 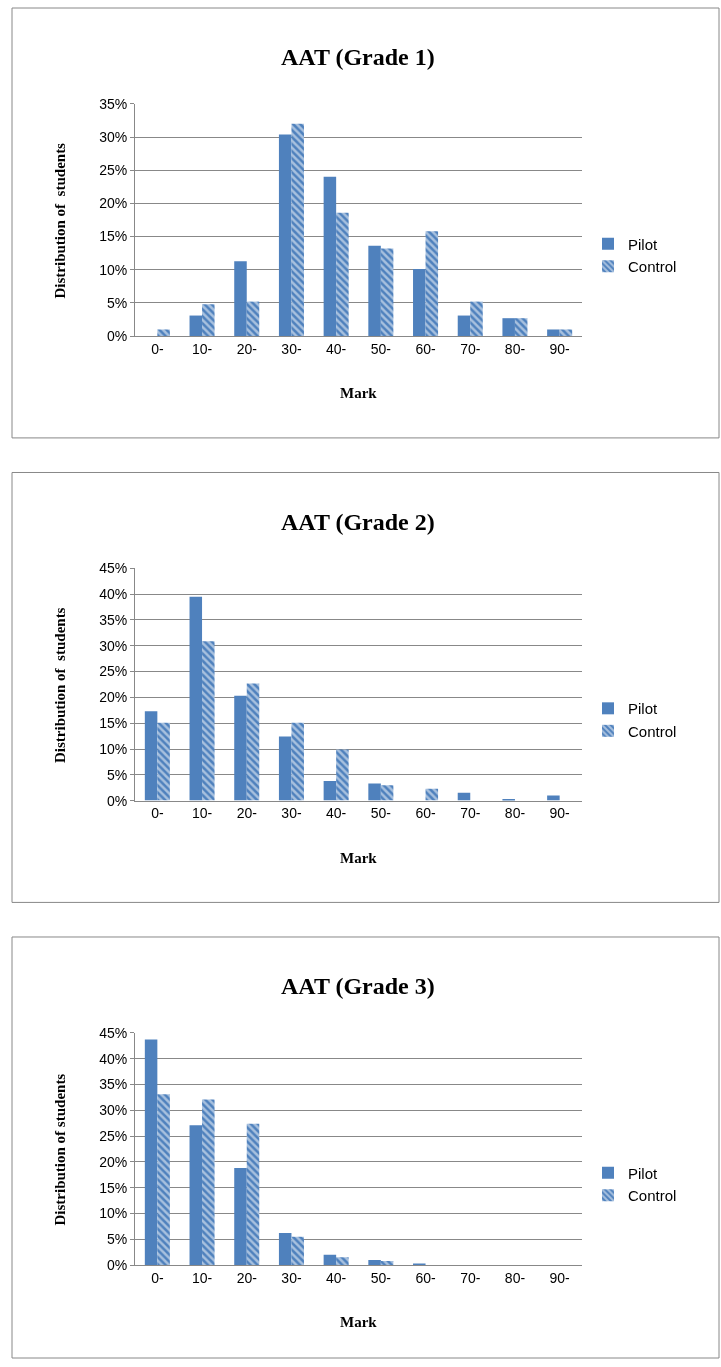 What do you see at coordinates (358, 57) in the screenshot?
I see `chart-title: AAT (Grade 1)` at bounding box center [358, 57].